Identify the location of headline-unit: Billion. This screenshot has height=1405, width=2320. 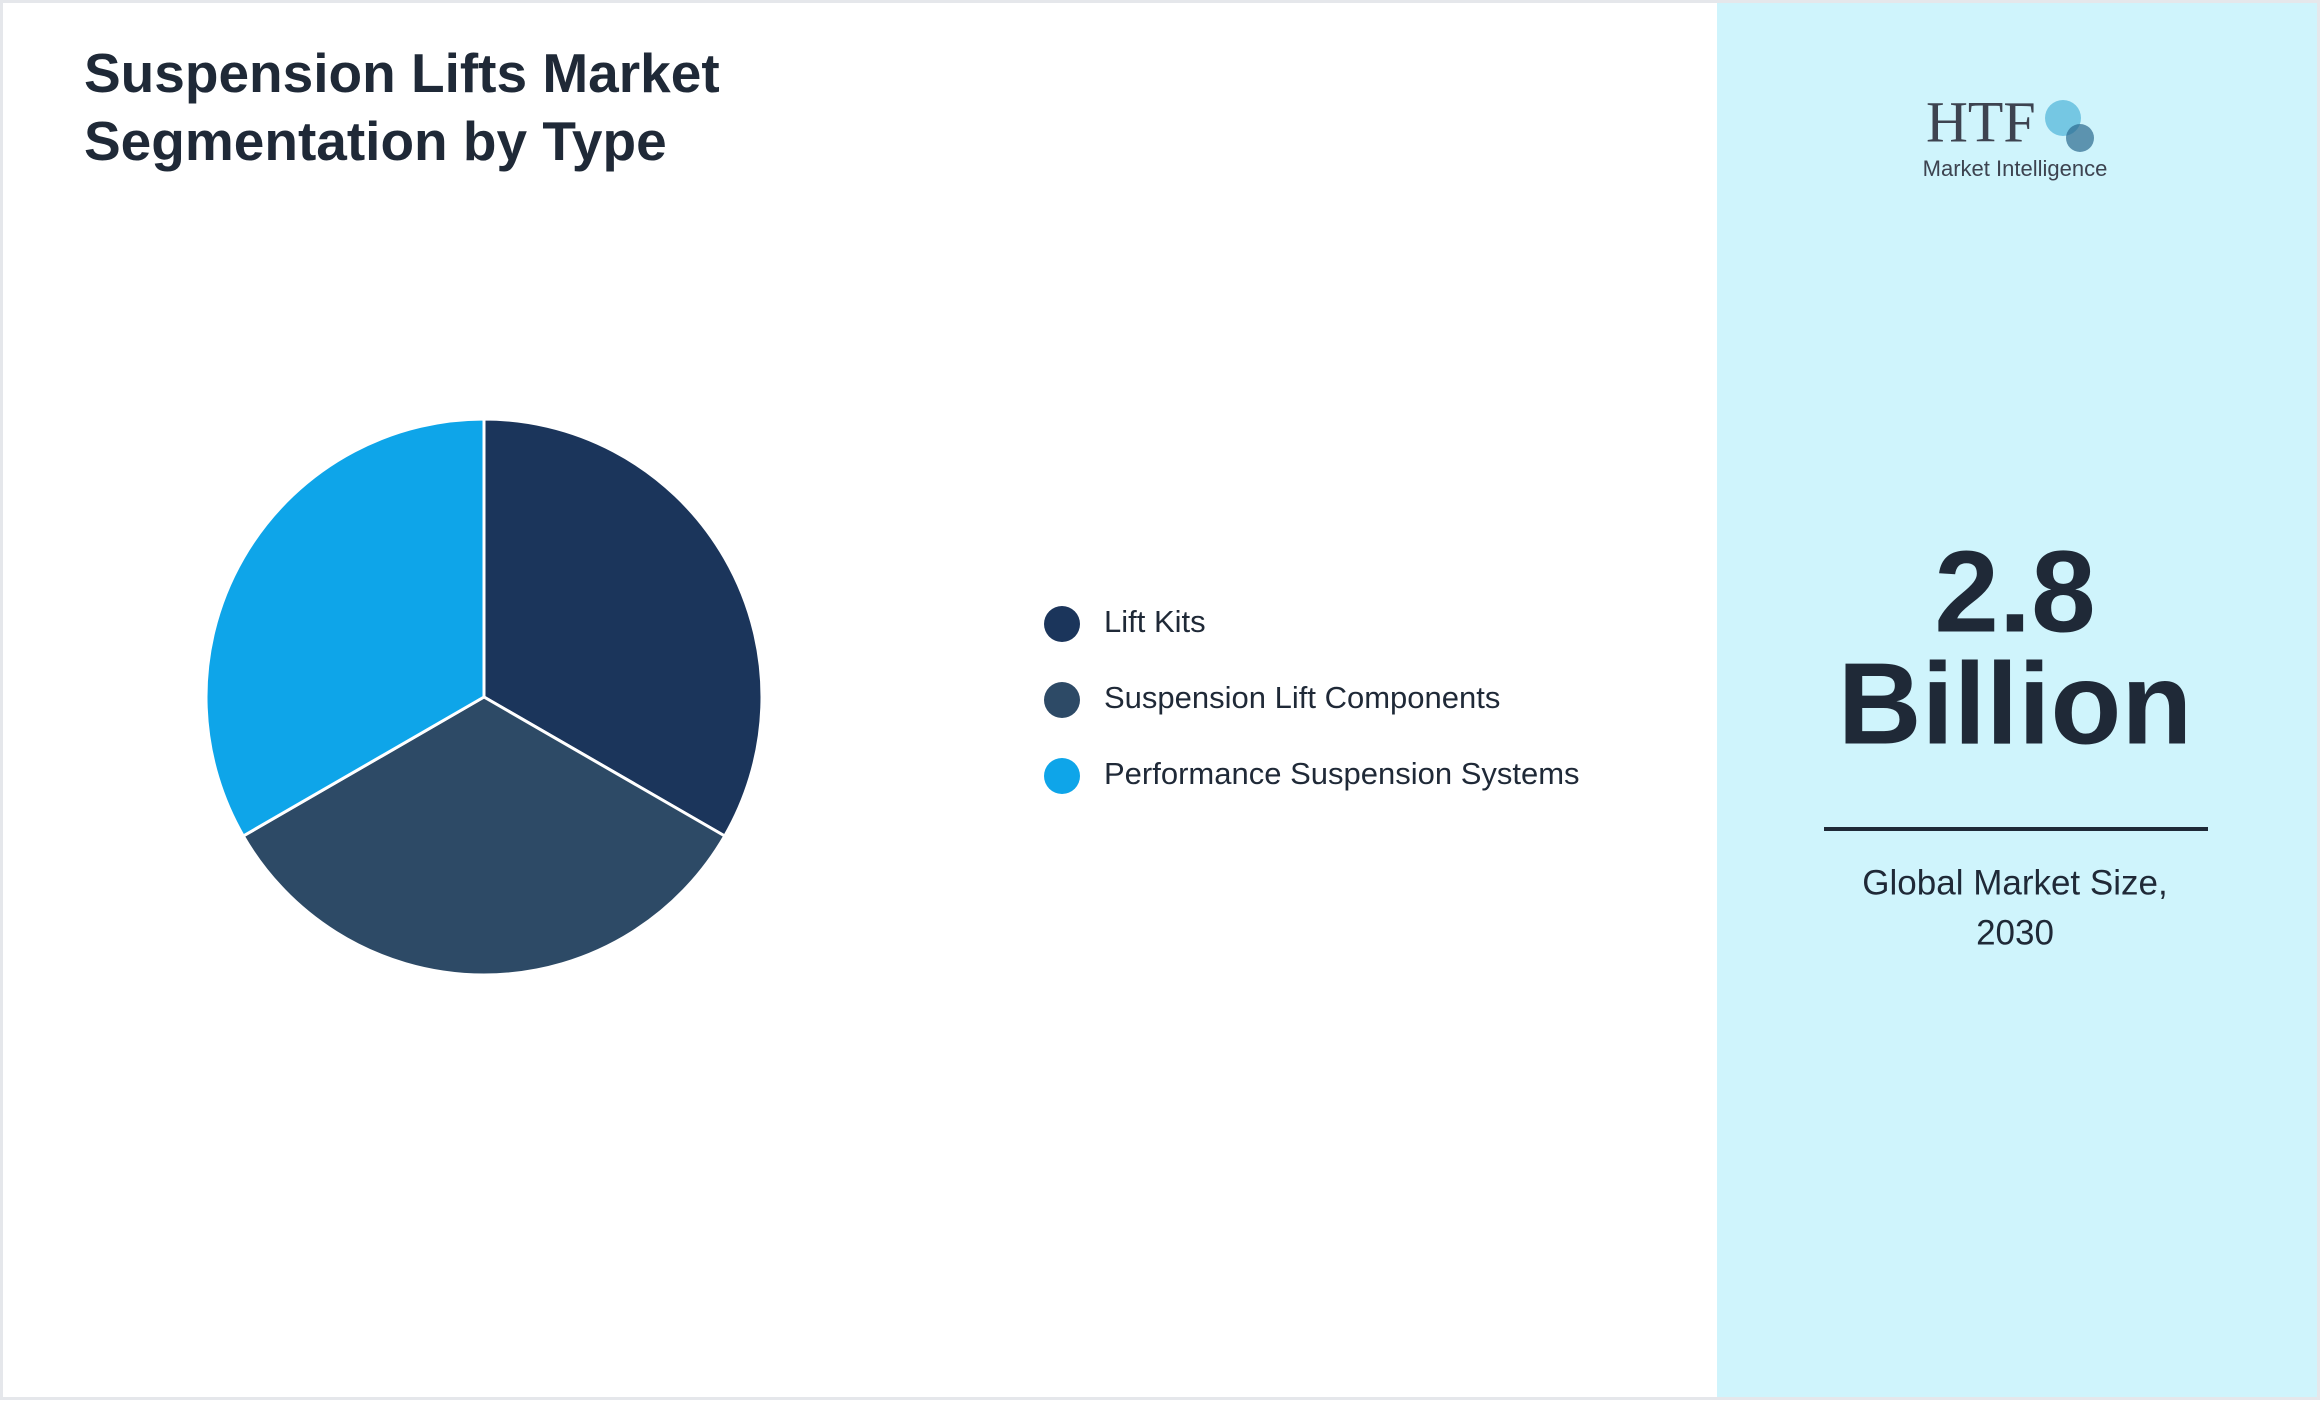
(2015, 704).